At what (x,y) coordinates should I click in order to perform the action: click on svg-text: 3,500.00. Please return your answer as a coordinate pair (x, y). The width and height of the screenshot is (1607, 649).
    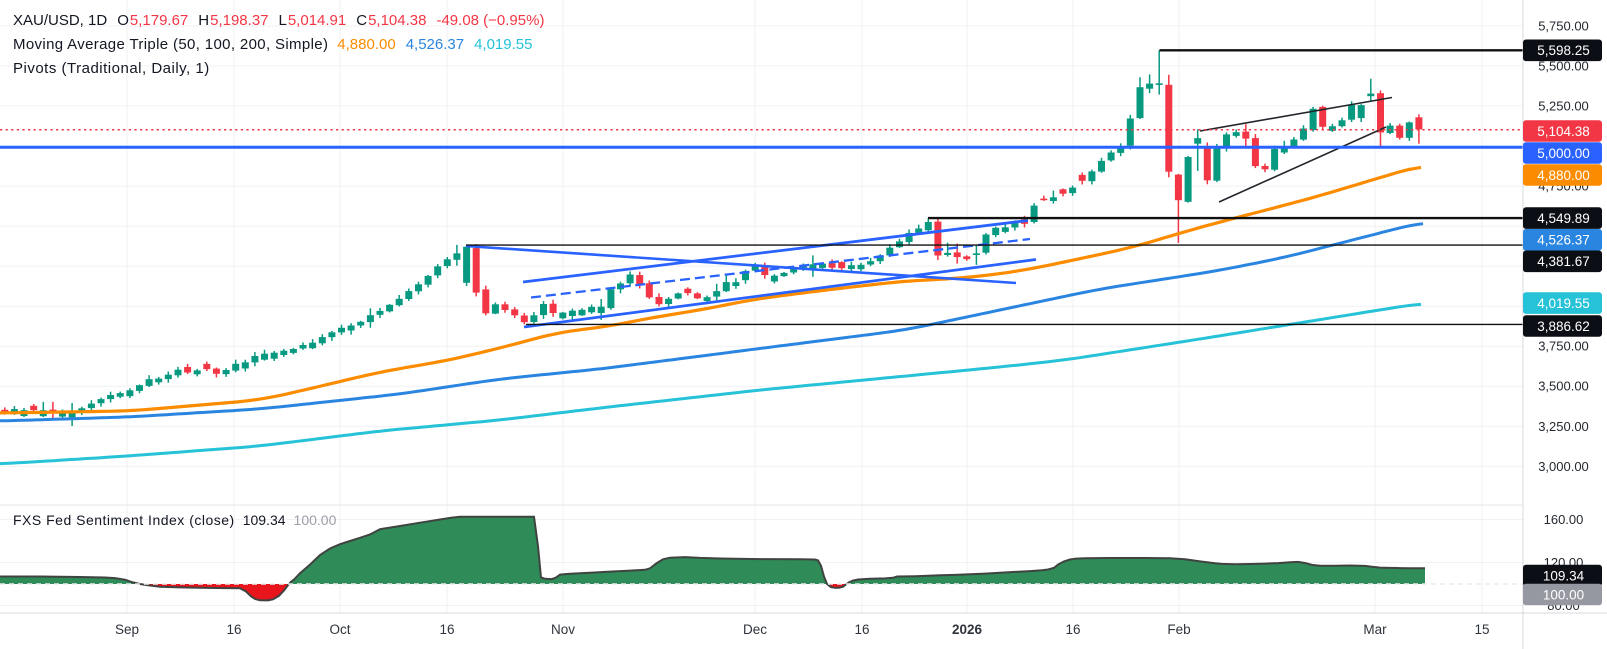
    Looking at the image, I should click on (1563, 386).